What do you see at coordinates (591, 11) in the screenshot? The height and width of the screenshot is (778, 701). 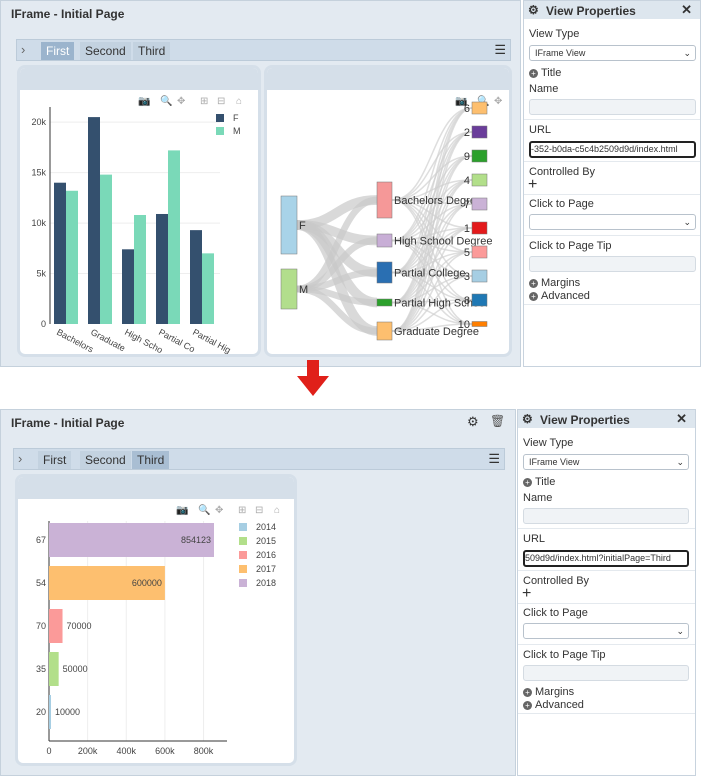 I see `panel-title: View Properties` at bounding box center [591, 11].